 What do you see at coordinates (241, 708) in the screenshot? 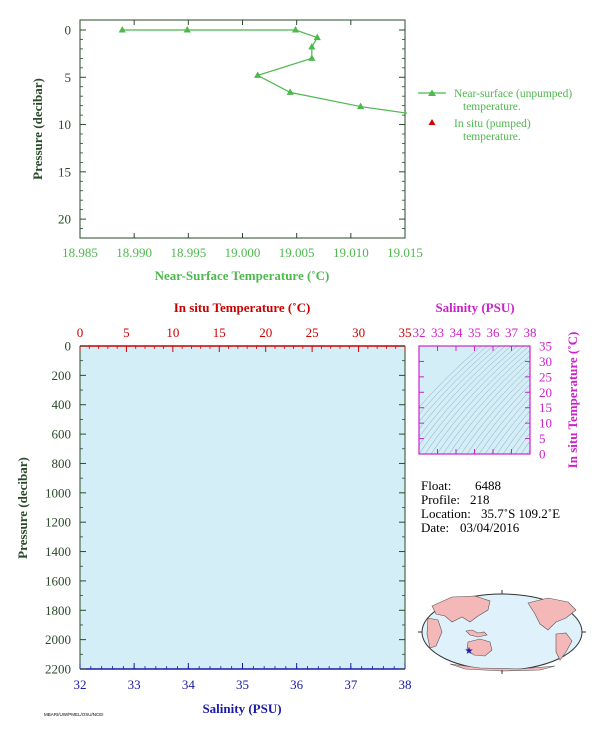
I see `profile-bottom-axis-title: Salinity (PSU)` at bounding box center [241, 708].